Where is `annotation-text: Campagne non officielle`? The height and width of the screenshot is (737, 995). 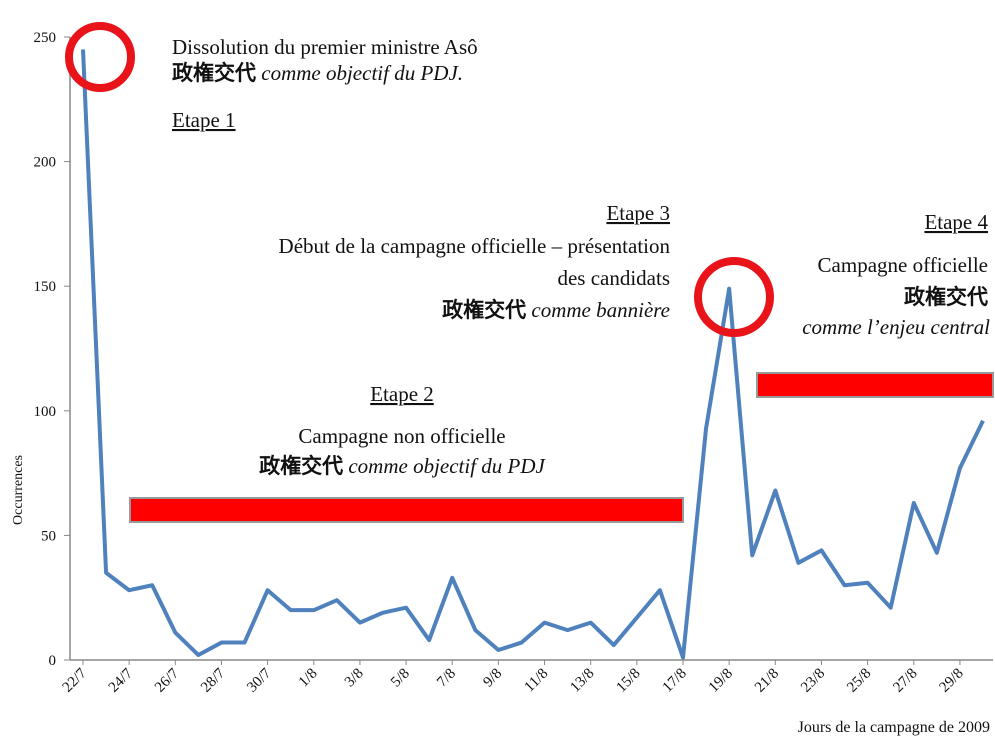 annotation-text: Campagne non officielle is located at coordinates (401, 436).